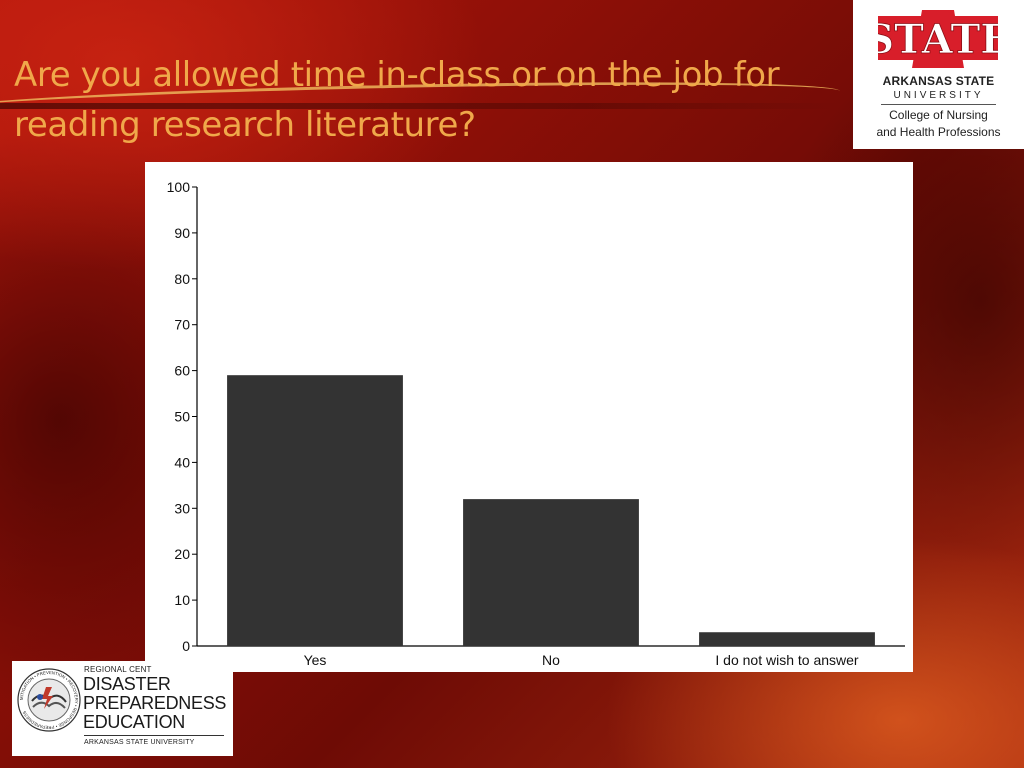  What do you see at coordinates (182, 554) in the screenshot?
I see `y-tick-label: 20` at bounding box center [182, 554].